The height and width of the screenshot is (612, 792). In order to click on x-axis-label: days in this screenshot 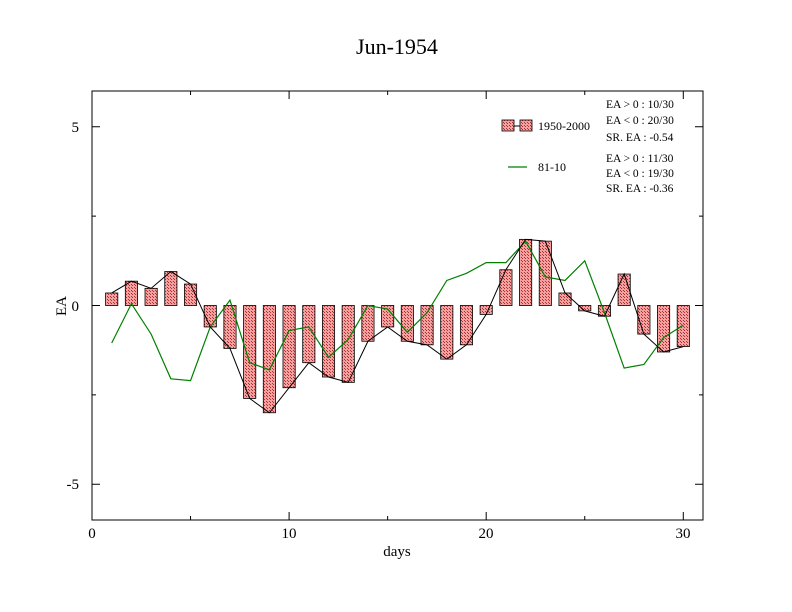, I will do `click(397, 552)`.